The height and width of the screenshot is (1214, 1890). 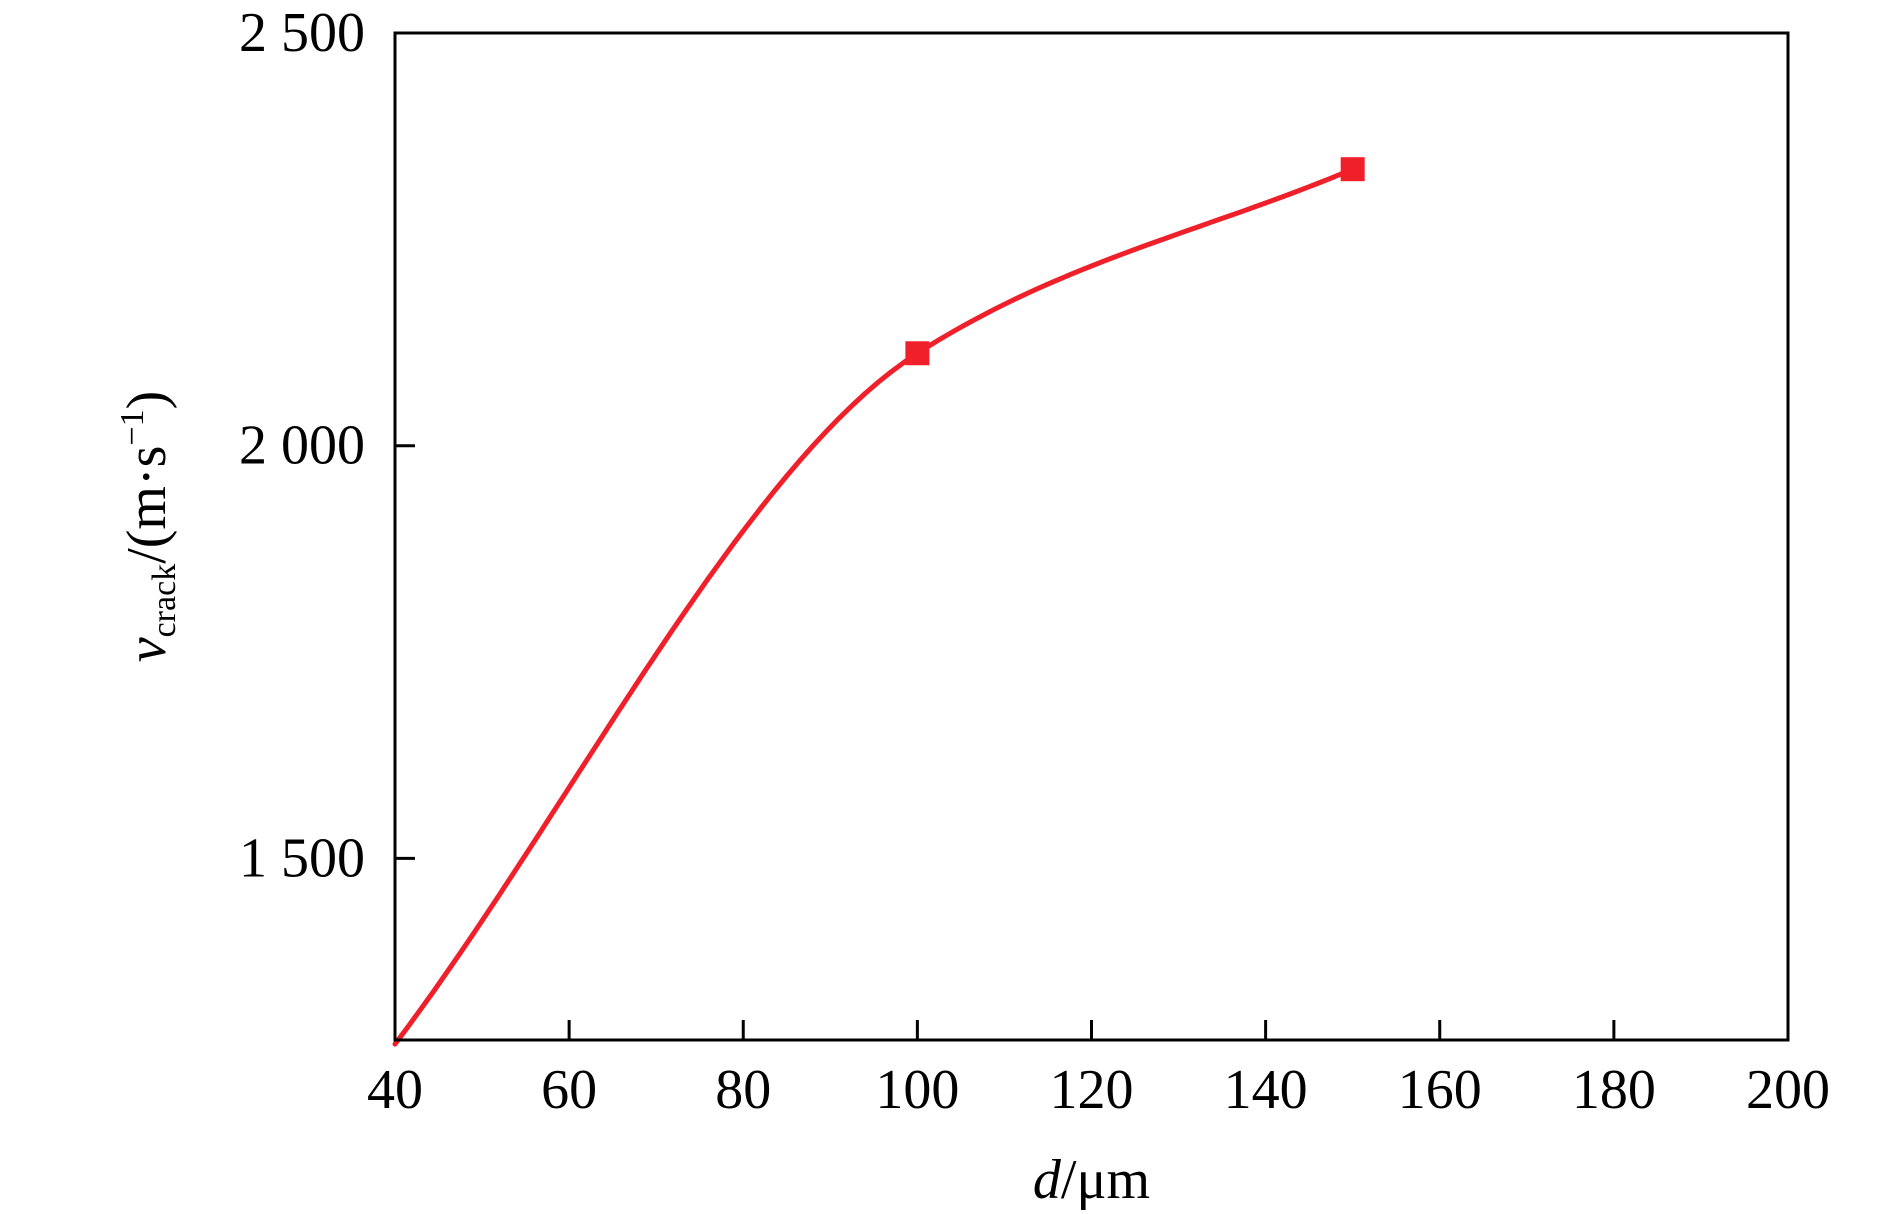 I want to click on x-tick-label: 160, so click(x=1440, y=1090).